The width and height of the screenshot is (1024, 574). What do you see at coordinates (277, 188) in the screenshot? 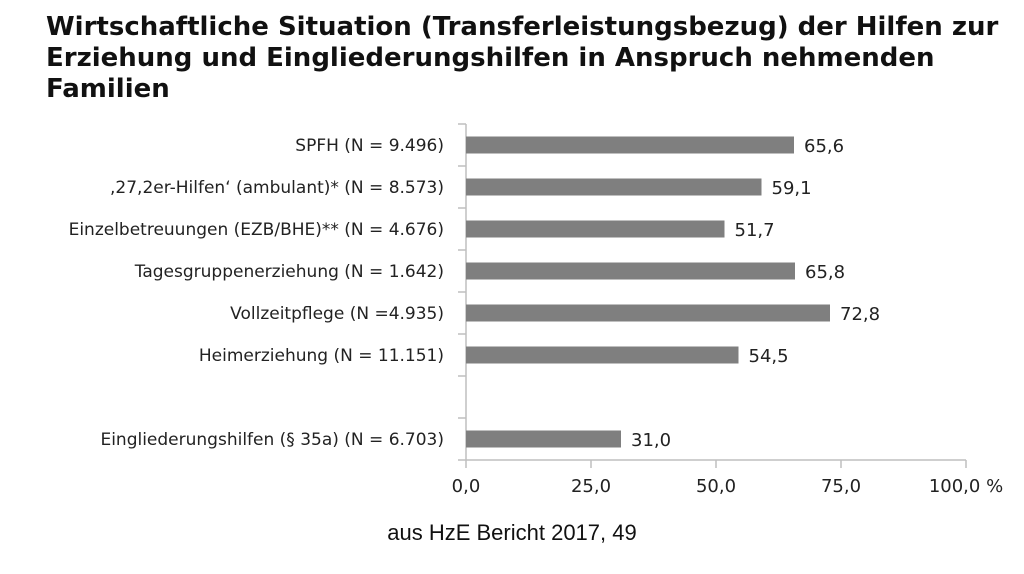
I see `category-label: ,27,2er-Hilfen‘ (ambulant)* (N = 8.573)` at bounding box center [277, 188].